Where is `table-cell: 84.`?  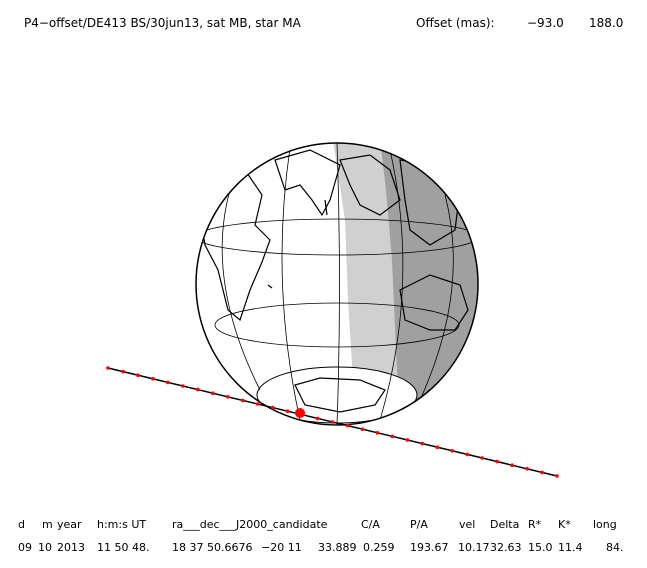
table-cell: 84. is located at coordinates (615, 547).